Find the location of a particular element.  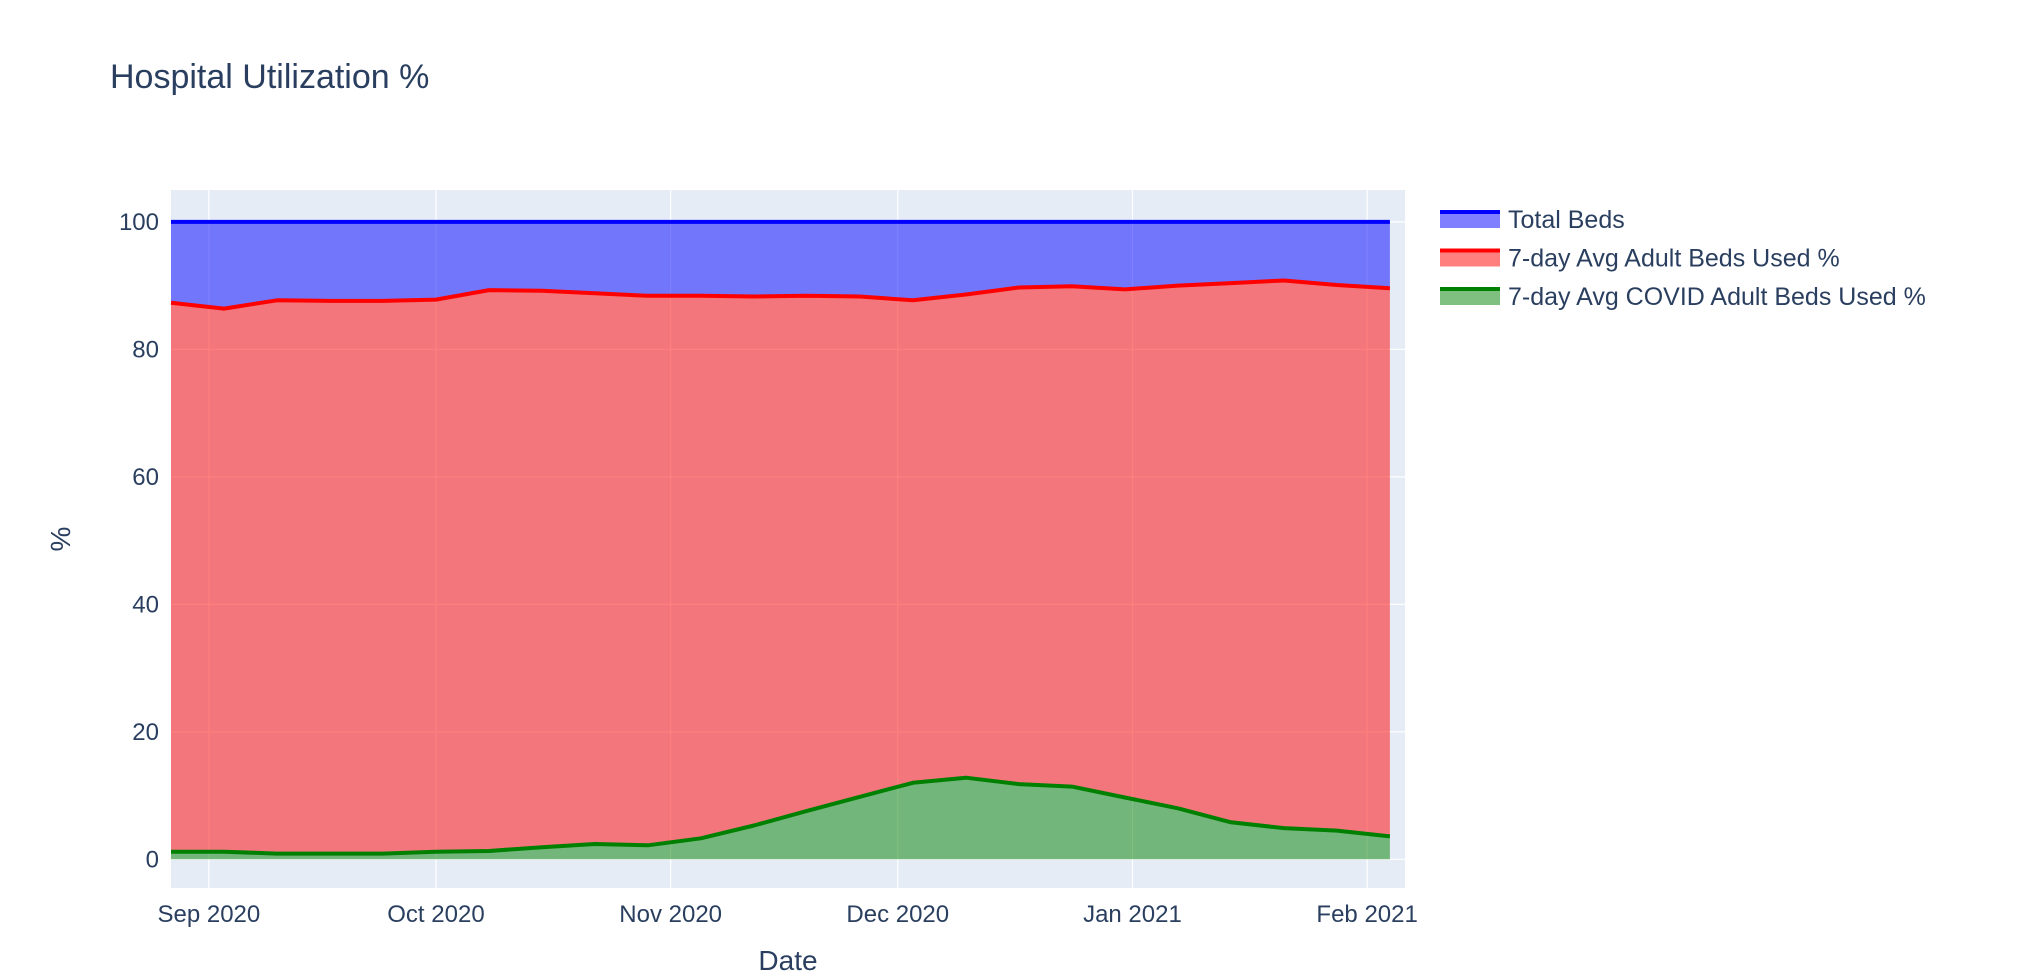

legend-label: 7-day Avg Adult Beds Used % is located at coordinates (1674, 259).